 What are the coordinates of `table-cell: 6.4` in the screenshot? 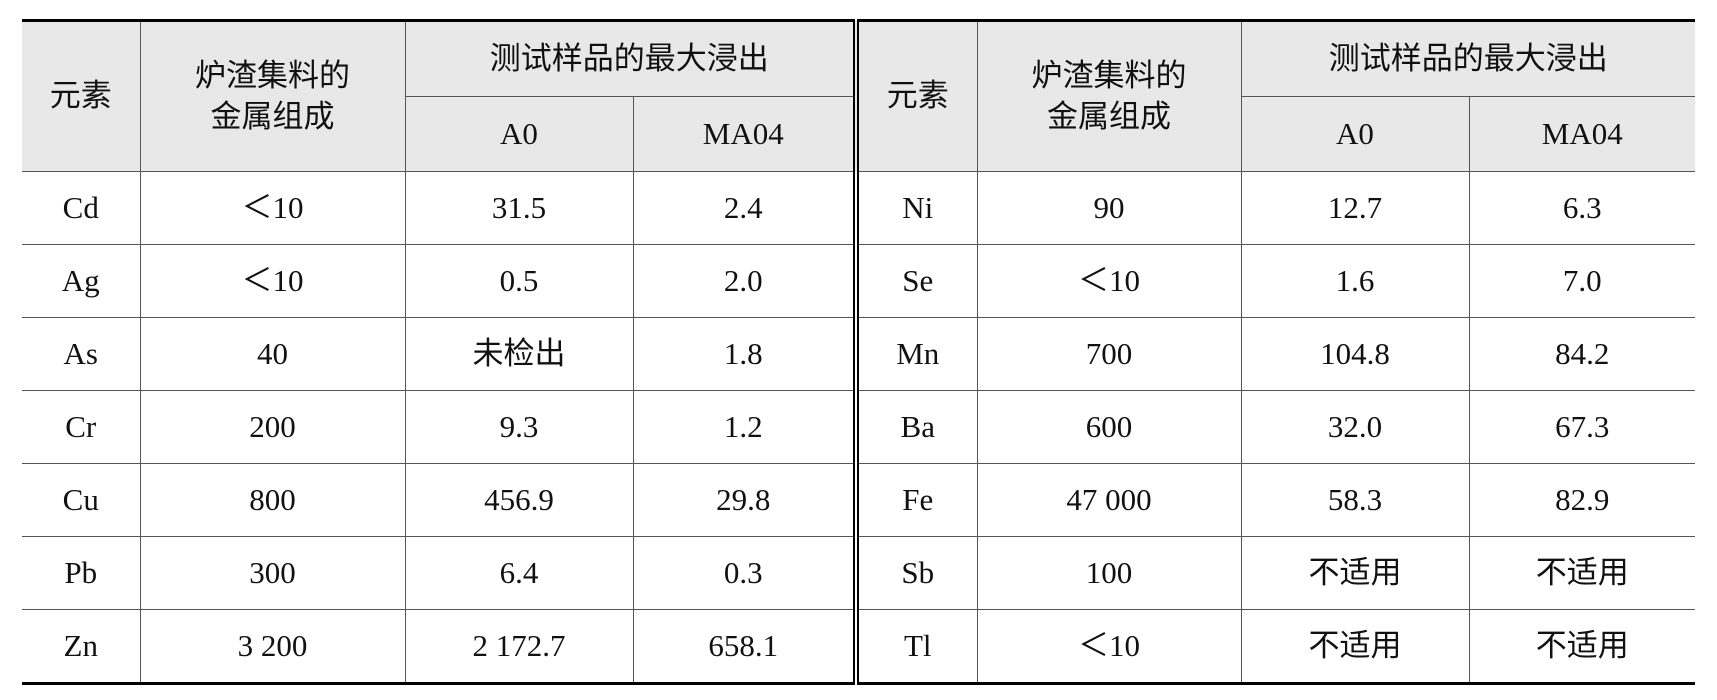 It's located at (519, 573).